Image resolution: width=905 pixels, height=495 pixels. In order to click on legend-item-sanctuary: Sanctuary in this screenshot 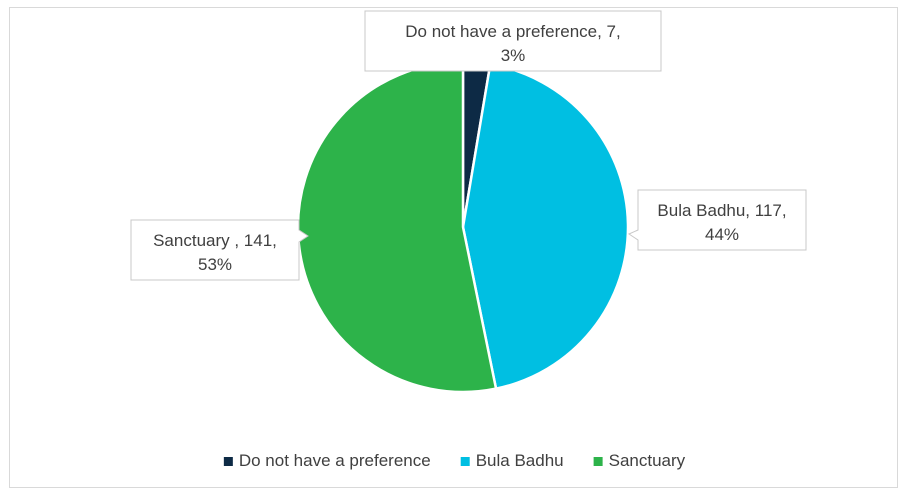, I will do `click(639, 460)`.